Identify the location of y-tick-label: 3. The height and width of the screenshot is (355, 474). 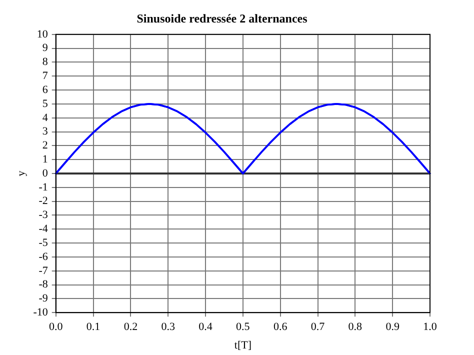
(45, 132).